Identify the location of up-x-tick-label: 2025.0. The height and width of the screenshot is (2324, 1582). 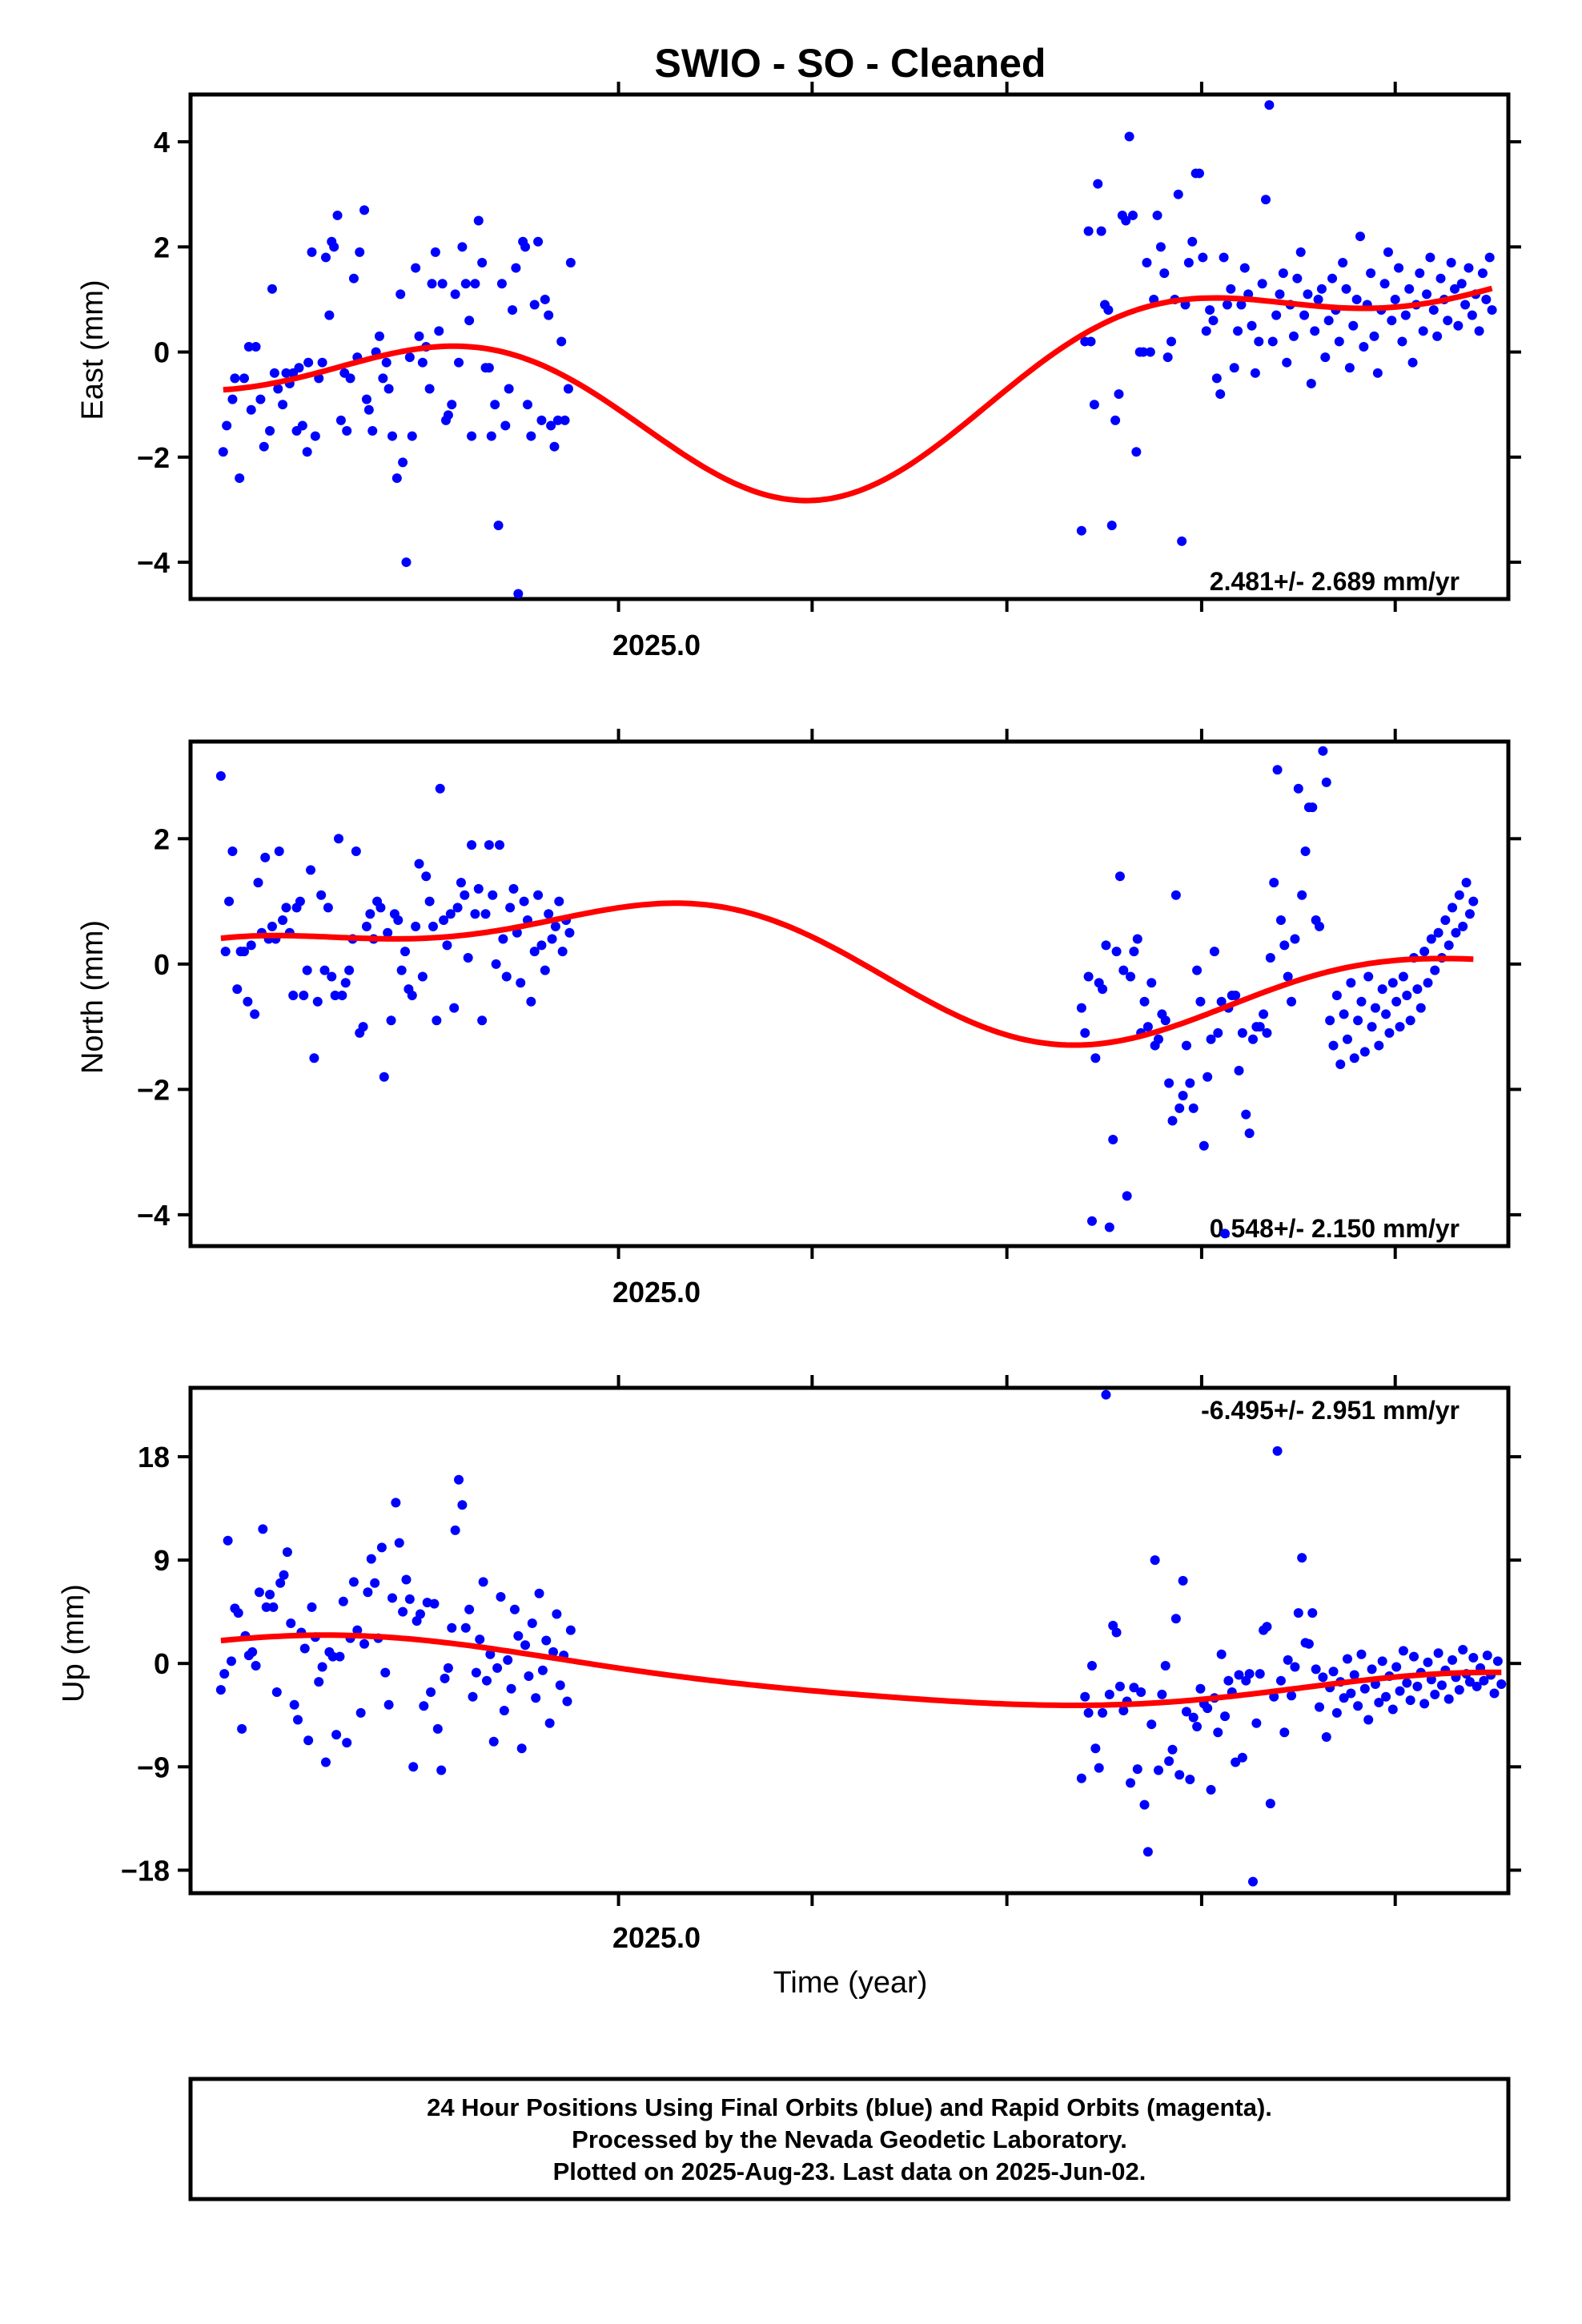
(657, 1938).